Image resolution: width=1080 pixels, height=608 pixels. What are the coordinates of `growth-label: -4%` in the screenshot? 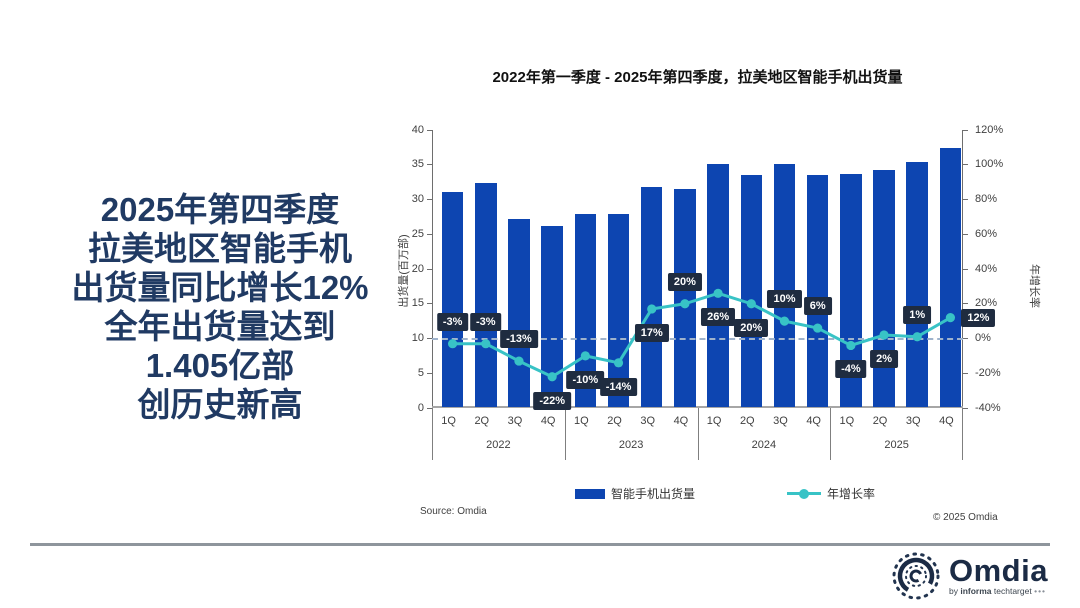 It's located at (851, 369).